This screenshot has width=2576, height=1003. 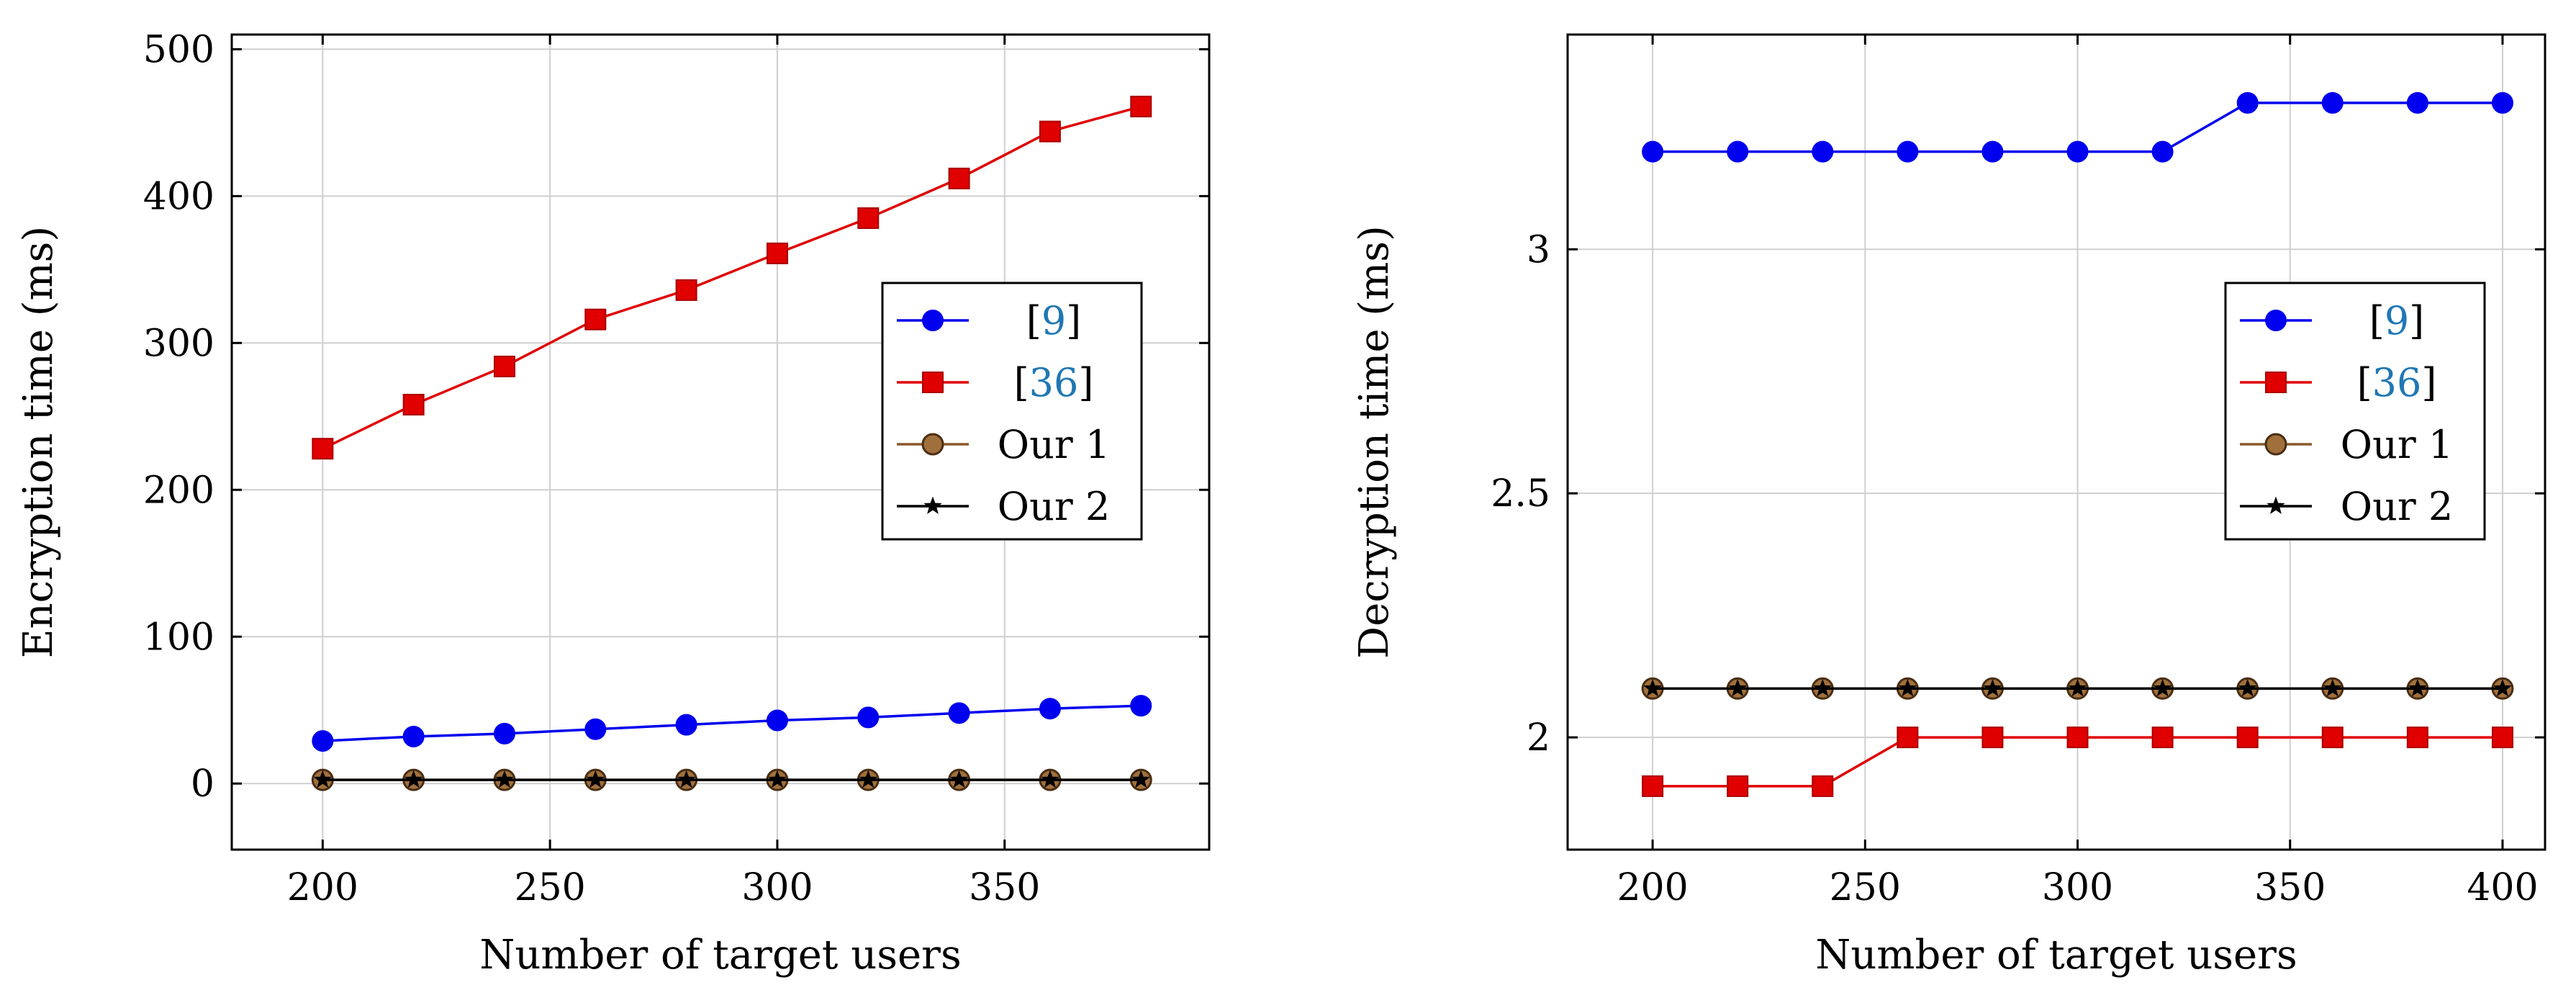 What do you see at coordinates (178, 637) in the screenshot?
I see `y-tick-label: 100` at bounding box center [178, 637].